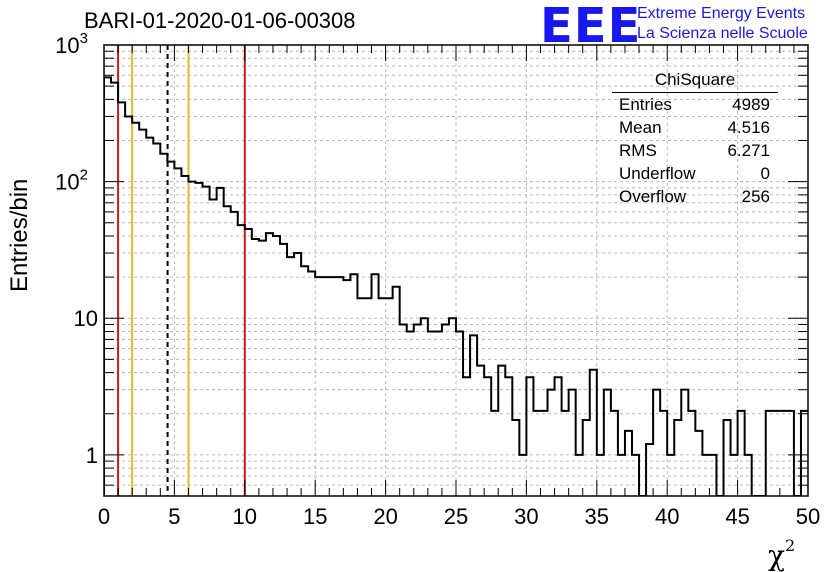  Describe the element at coordinates (695, 104) in the screenshot. I see `stats-row-entries: Entries 4989` at that location.